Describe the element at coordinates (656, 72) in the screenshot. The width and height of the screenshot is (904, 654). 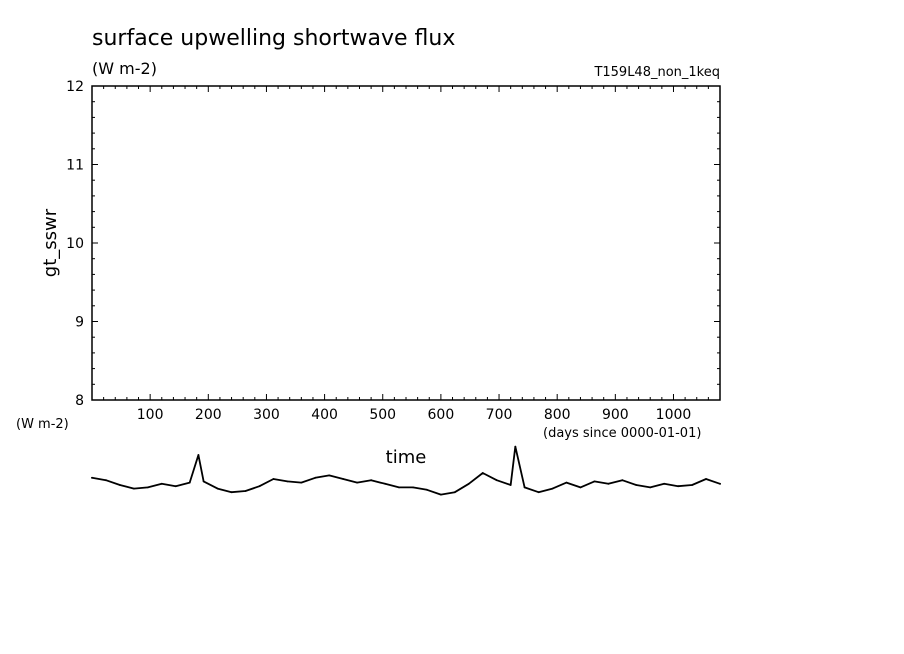
I see `experiment-label: T159L48_non_1keq` at that location.